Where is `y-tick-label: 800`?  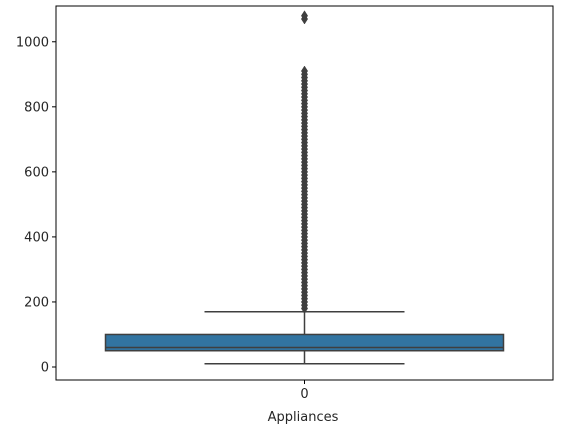
y-tick-label: 800 is located at coordinates (36, 107).